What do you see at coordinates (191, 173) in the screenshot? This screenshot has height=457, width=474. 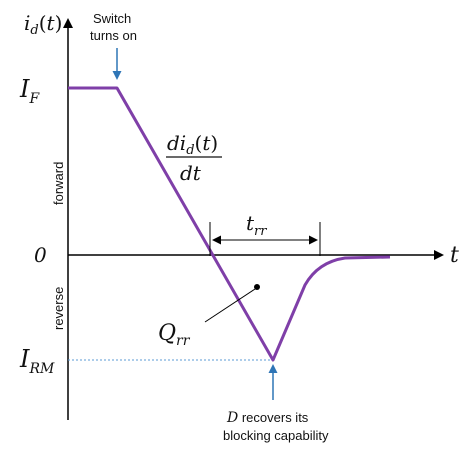 I see `slope-denominator: dt` at bounding box center [191, 173].